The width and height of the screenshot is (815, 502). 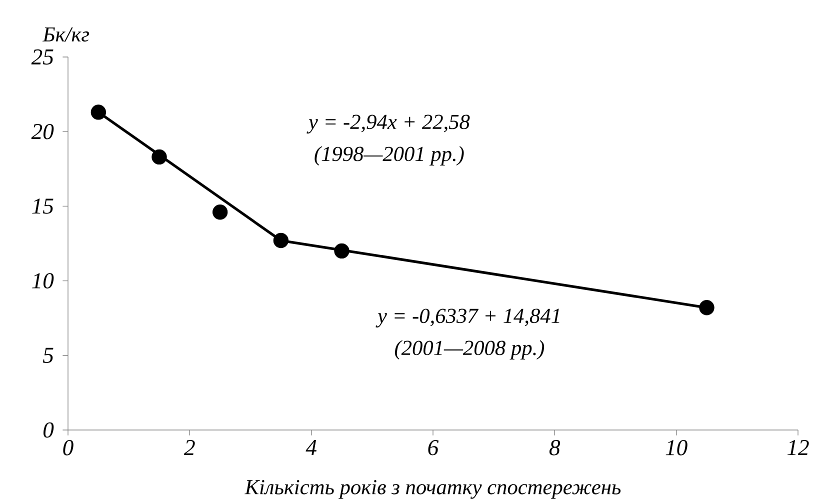 What do you see at coordinates (189, 448) in the screenshot?
I see `x-tick-label: 2` at bounding box center [189, 448].